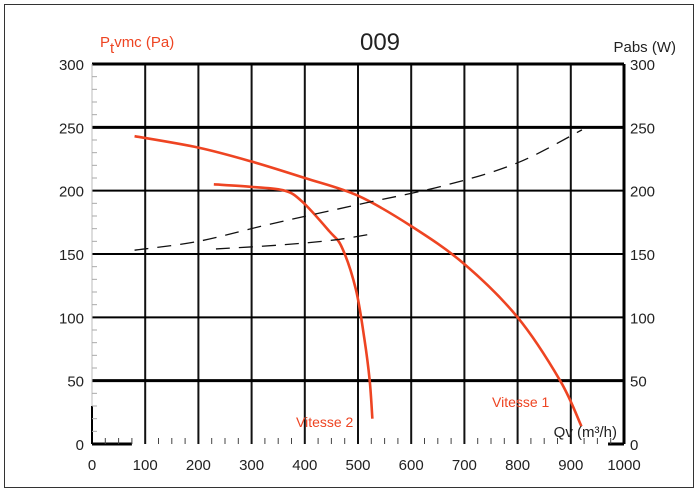  Describe the element at coordinates (644, 47) in the screenshot. I see `right-axis-label: Pabs (W)` at that location.